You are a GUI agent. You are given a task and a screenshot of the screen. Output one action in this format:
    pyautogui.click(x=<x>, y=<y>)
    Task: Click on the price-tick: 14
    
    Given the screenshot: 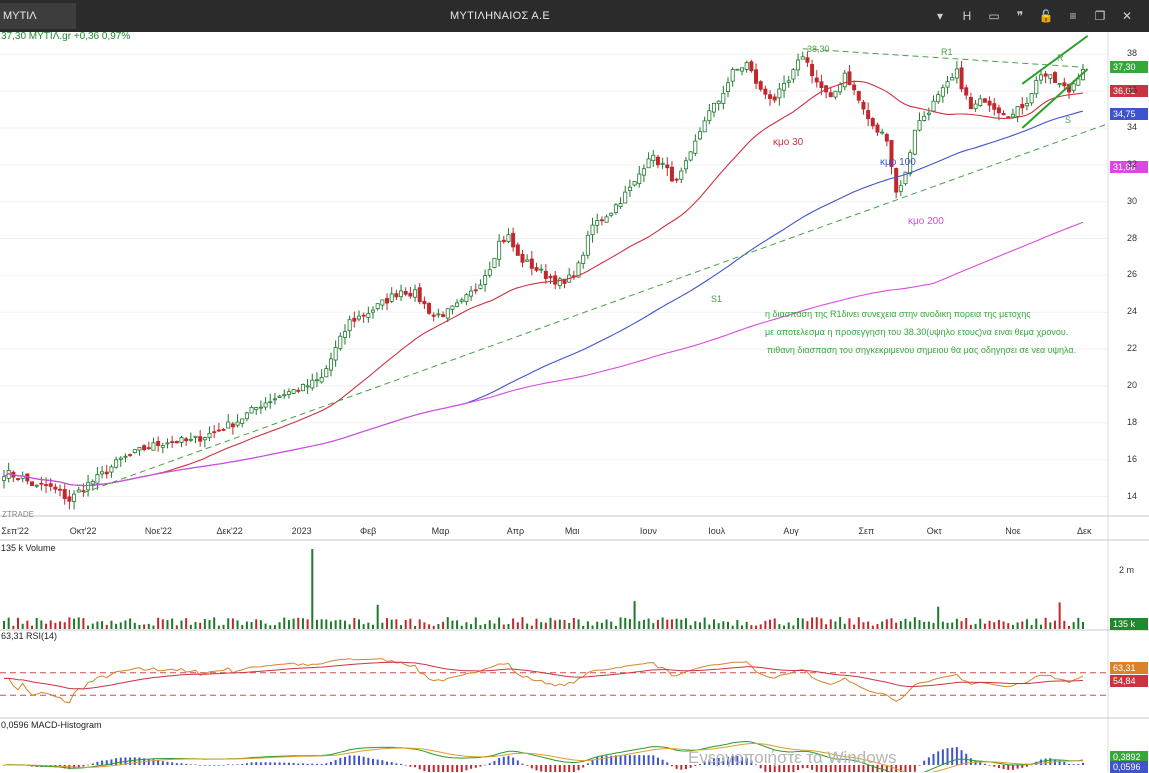 What is the action you would take?
    pyautogui.click(x=1132, y=495)
    